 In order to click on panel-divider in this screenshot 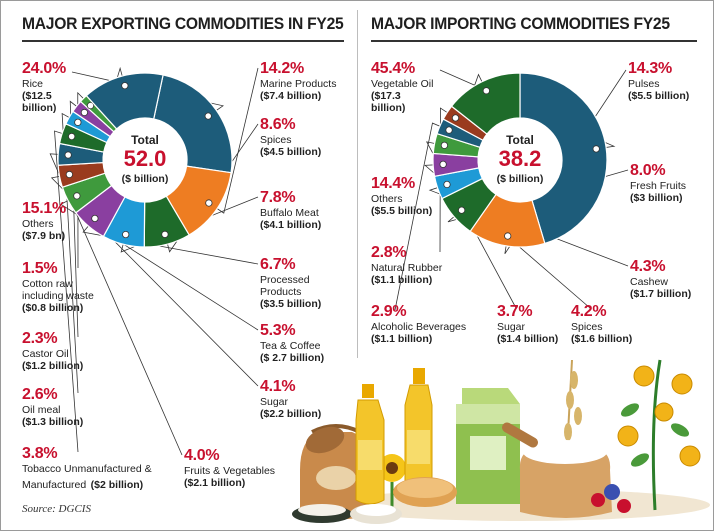, I will do `click(357, 184)`.